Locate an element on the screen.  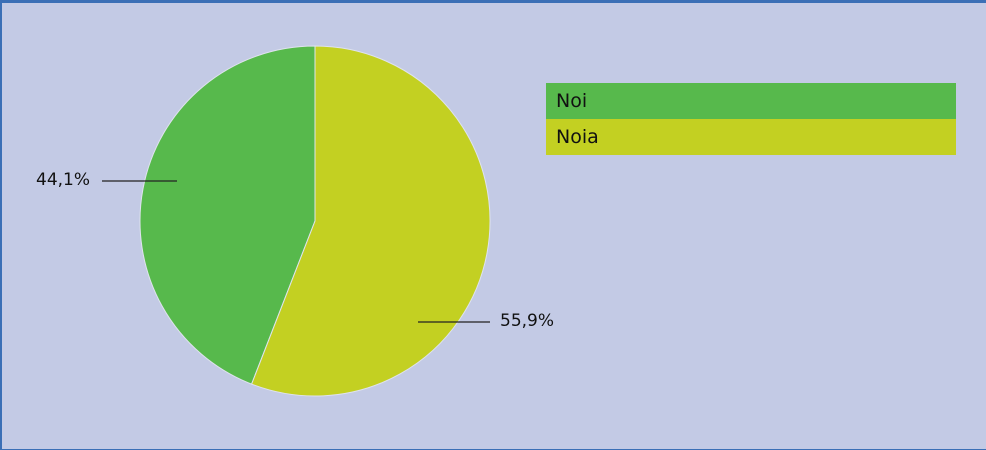
legend: Noi Noia is located at coordinates (751, 119).